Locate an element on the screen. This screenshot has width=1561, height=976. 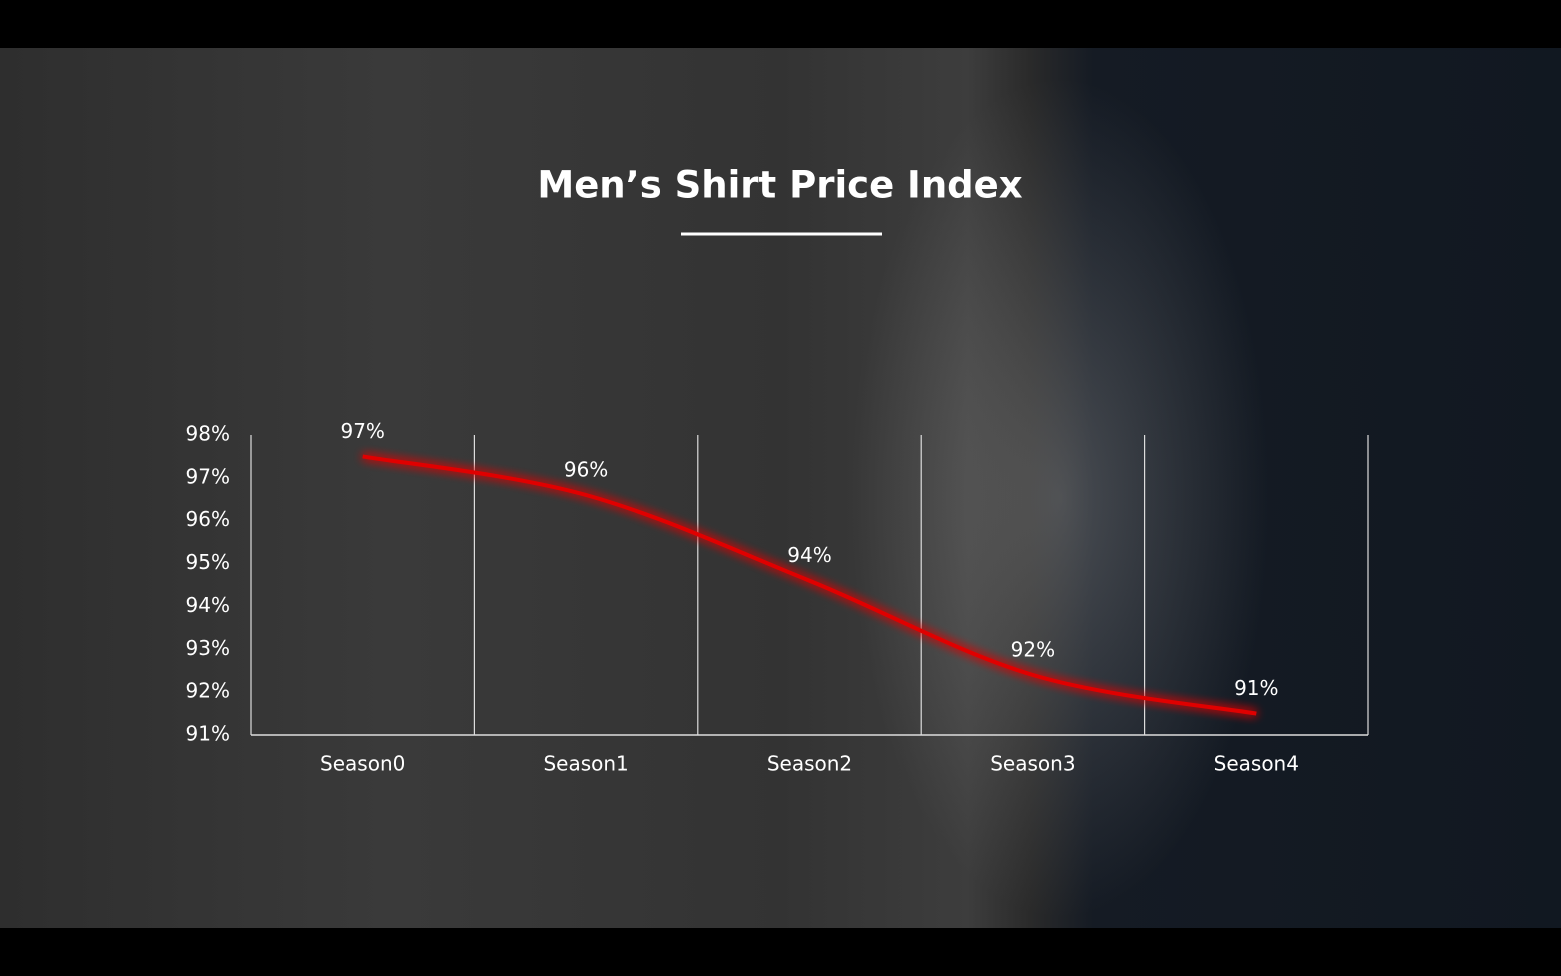
data-label: 96% is located at coordinates (586, 470).